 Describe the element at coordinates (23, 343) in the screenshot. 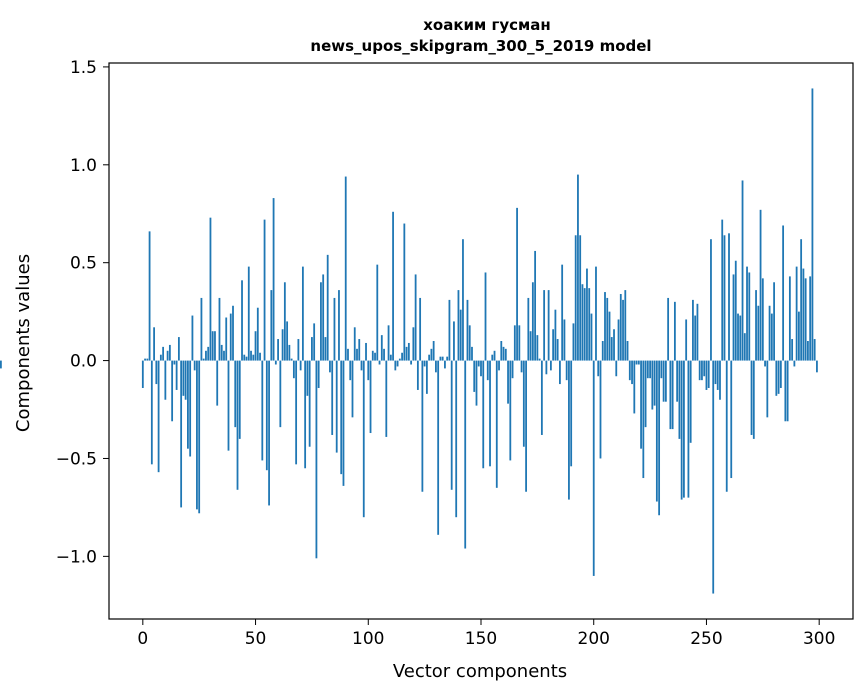

I see `y-axis-label: Components values` at that location.